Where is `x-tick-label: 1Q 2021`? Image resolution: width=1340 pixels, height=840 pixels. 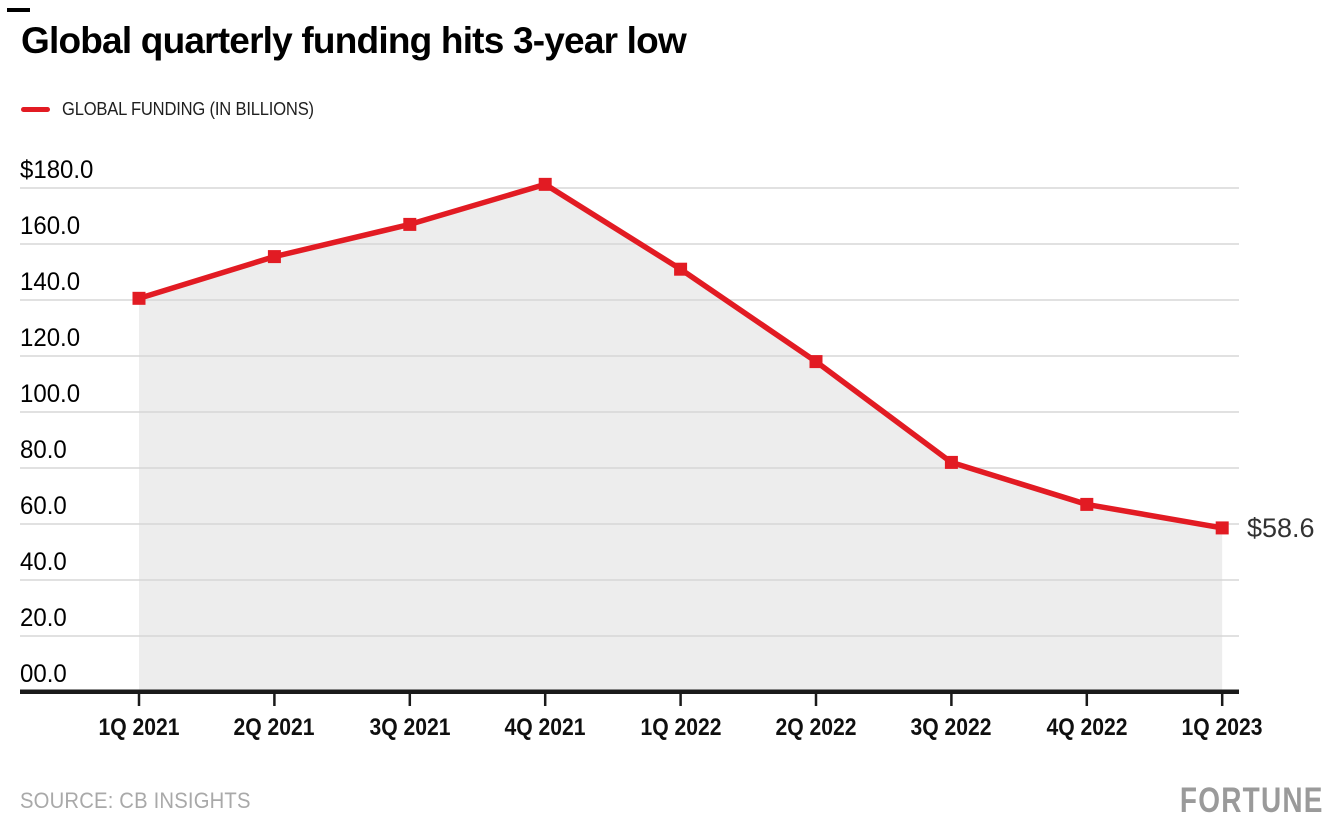
x-tick-label: 1Q 2021 is located at coordinates (139, 727).